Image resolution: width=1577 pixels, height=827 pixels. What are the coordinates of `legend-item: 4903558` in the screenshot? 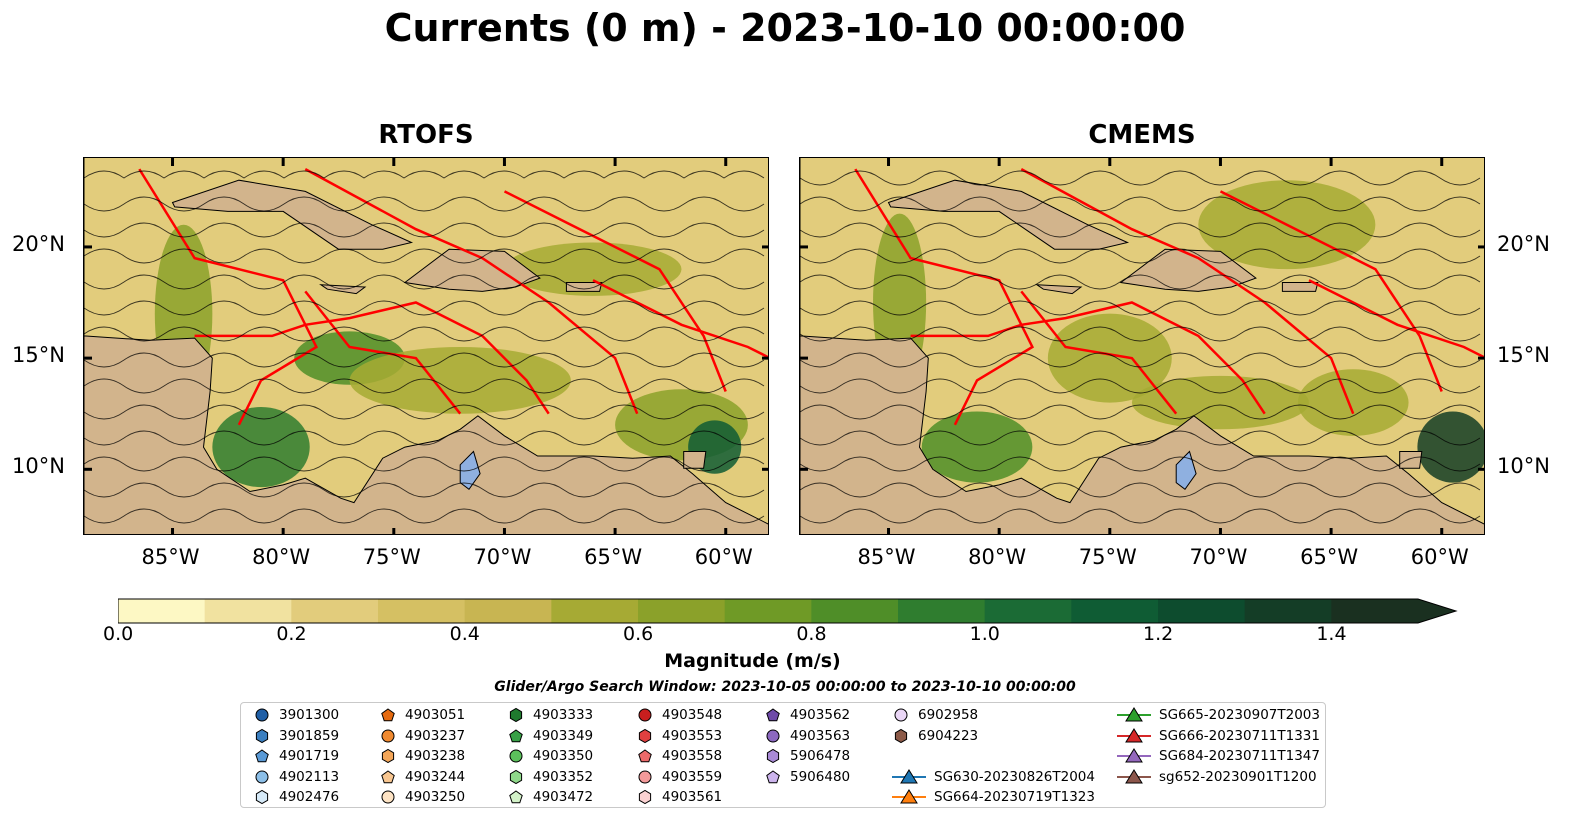 It's located at (679, 756).